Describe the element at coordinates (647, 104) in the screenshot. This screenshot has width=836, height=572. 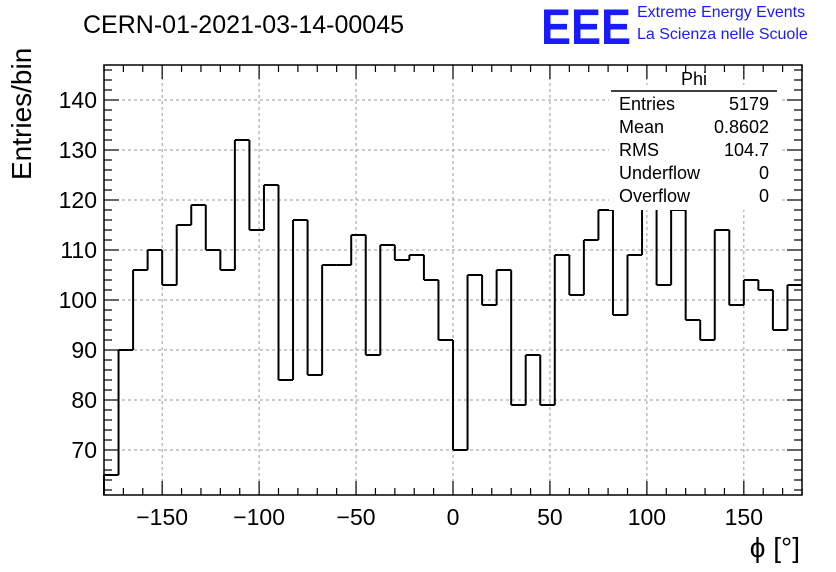
I see `stats-entries-label: Entries` at that location.